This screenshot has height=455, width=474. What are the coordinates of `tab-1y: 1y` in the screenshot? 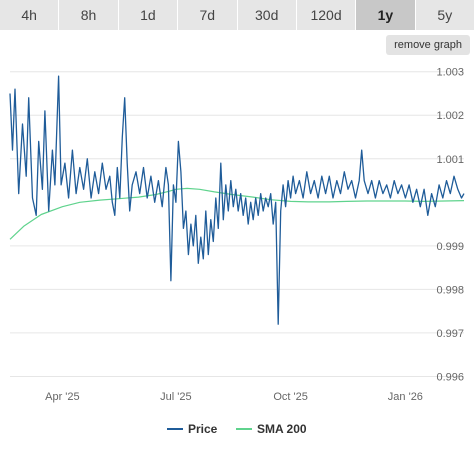 It's located at (386, 15).